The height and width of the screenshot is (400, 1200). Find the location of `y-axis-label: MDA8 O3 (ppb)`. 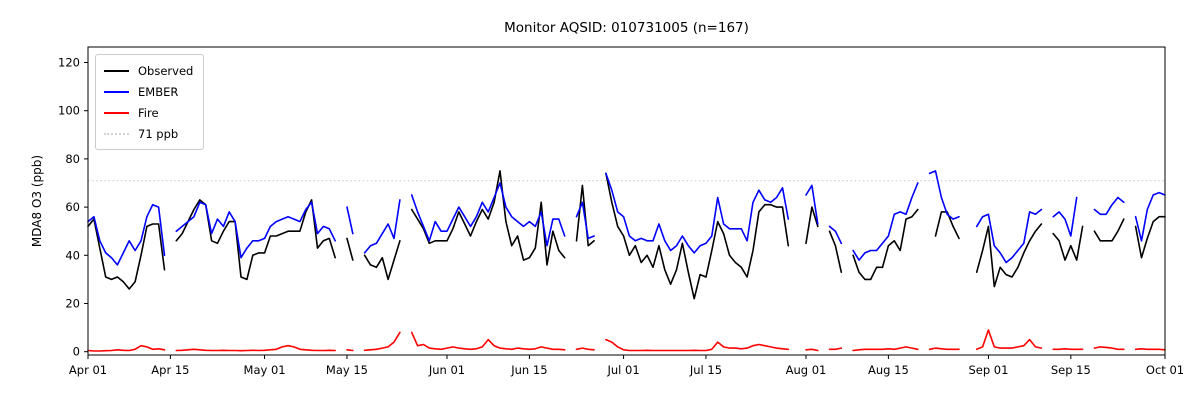

y-axis-label: MDA8 O3 (ppb) is located at coordinates (37, 201).